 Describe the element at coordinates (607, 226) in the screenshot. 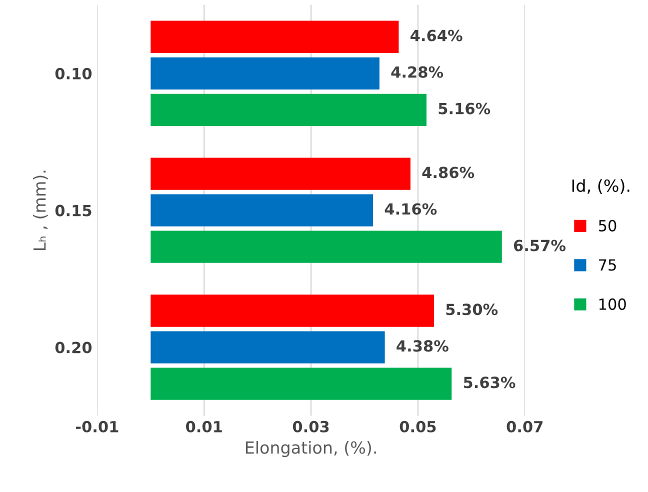

I see `legend-label: 50` at that location.